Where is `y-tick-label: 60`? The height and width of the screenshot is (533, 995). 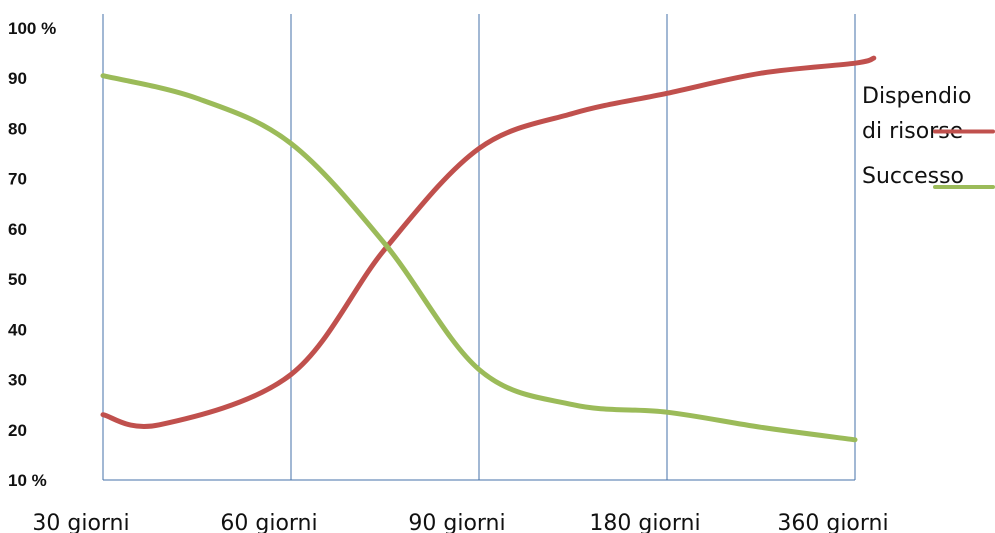 y-tick-label: 60 is located at coordinates (17, 229).